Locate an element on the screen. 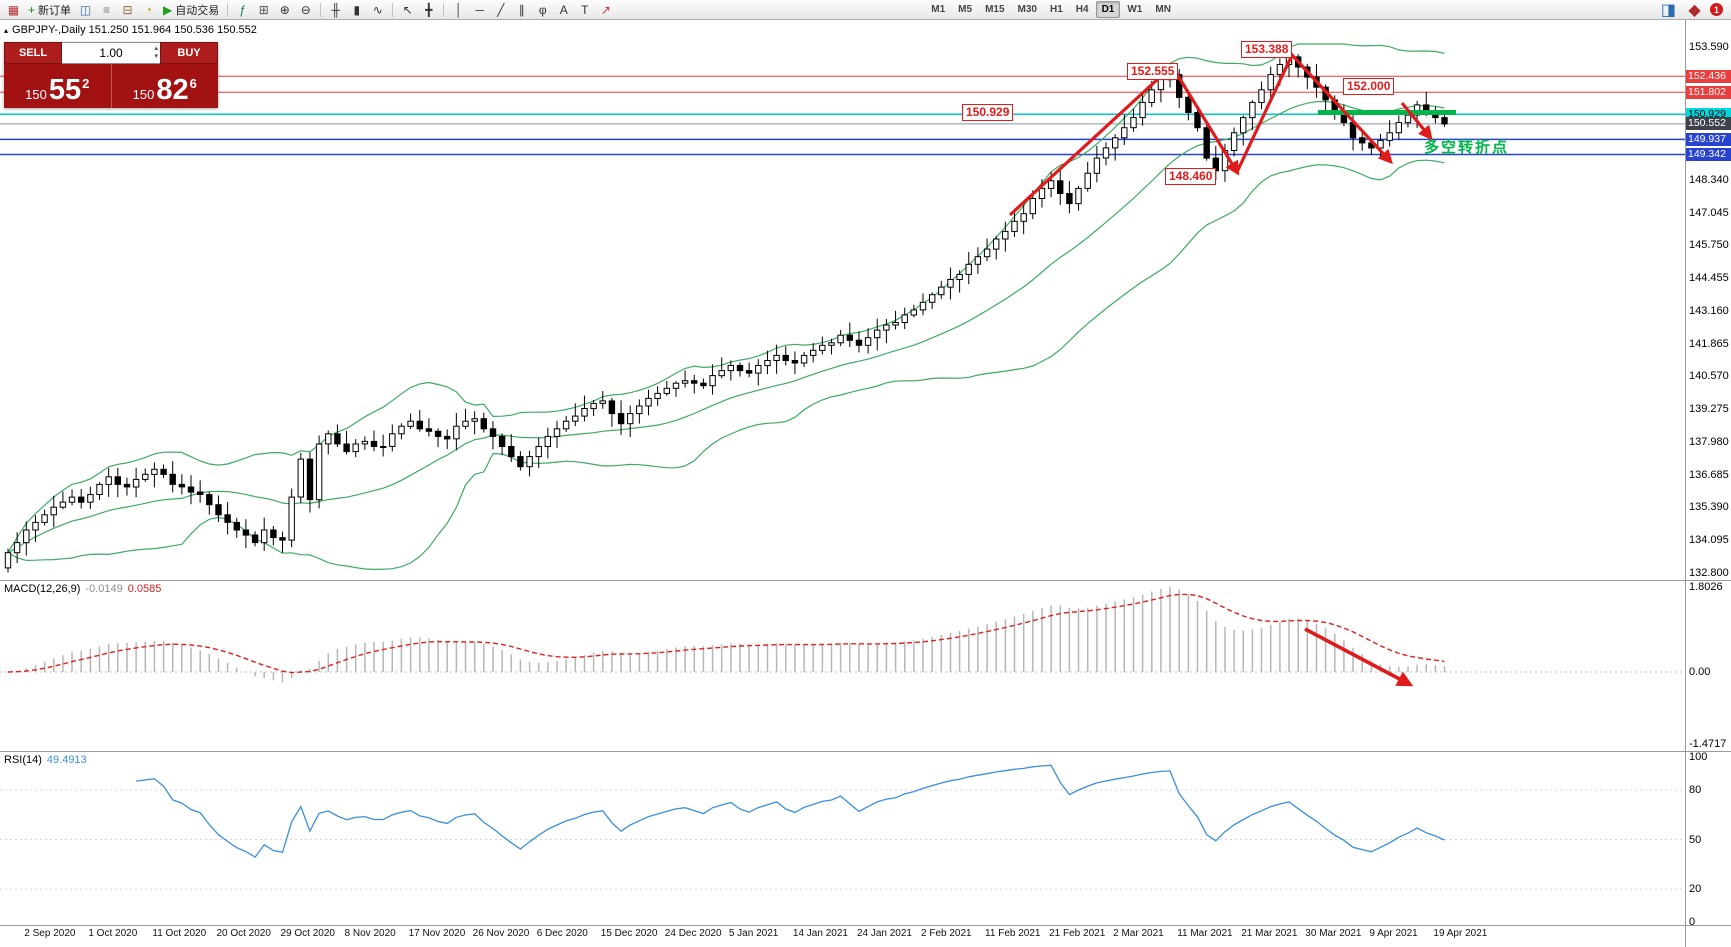 The height and width of the screenshot is (947, 1731). tile-windows-icon: ⊞ is located at coordinates (263, 9).